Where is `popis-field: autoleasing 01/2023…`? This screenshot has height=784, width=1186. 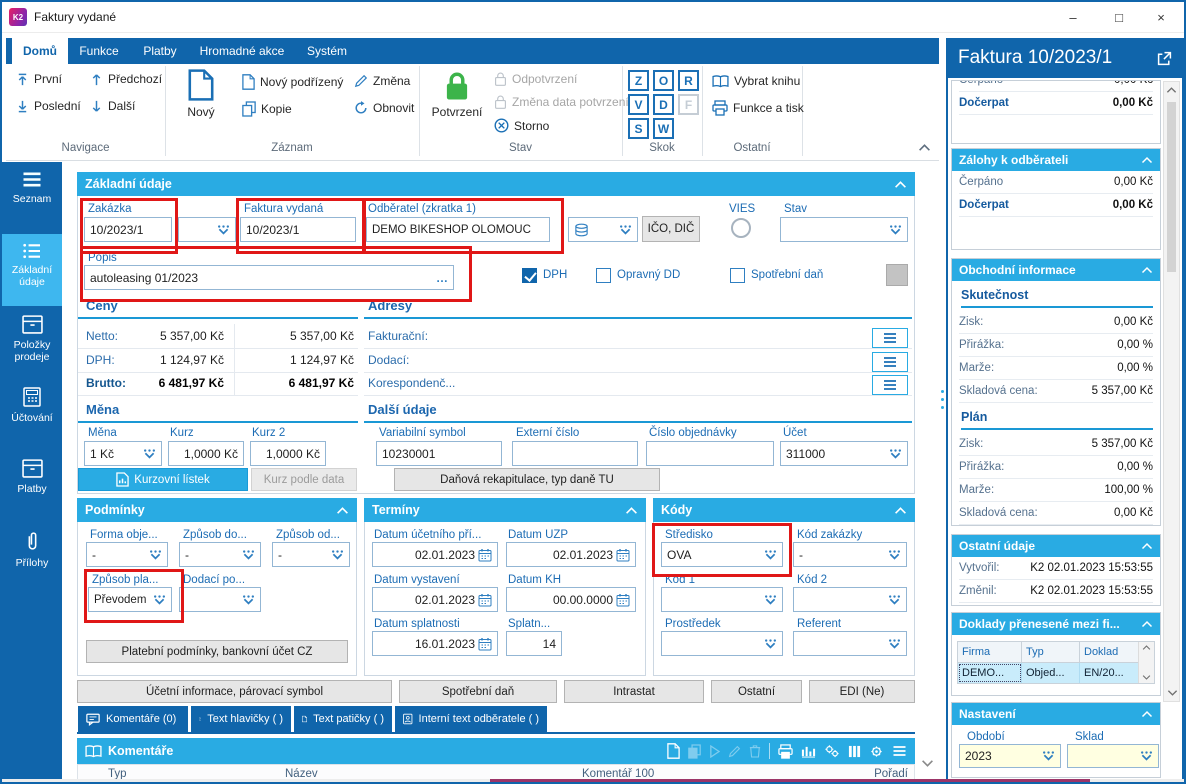 popis-field: autoleasing 01/2023… is located at coordinates (269, 277).